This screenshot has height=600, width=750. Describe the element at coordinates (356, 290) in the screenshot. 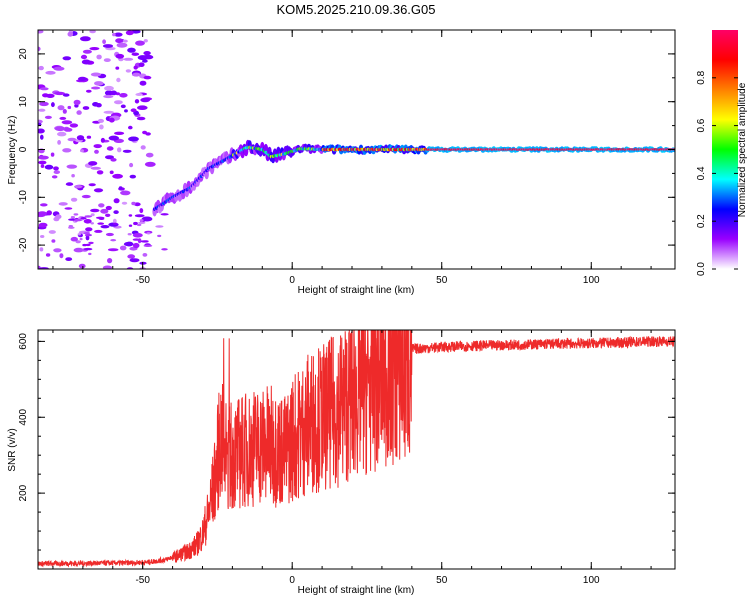

I see `spectrogram-xlabel: Height of straight line (km)` at that location.